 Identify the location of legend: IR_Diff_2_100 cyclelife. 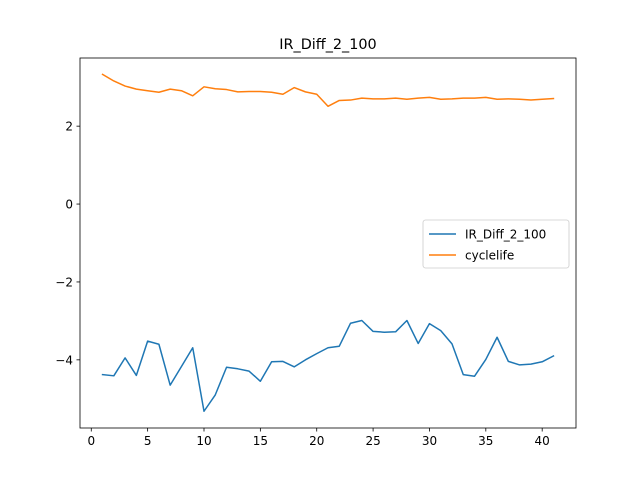
(496, 244).